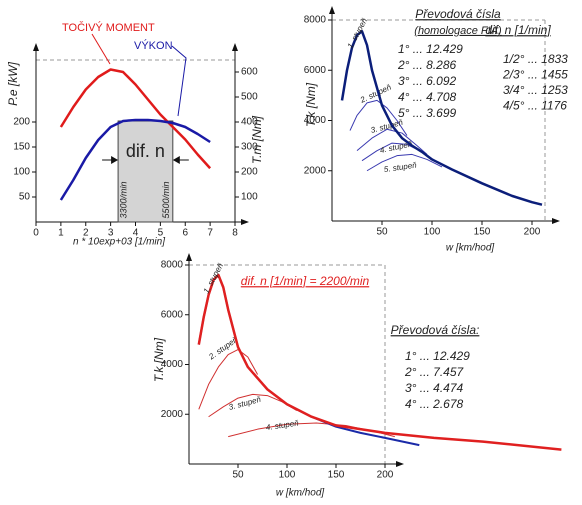 This screenshot has height=505, width=582. Describe the element at coordinates (400, 167) in the screenshot. I see `series-label: 5. stupeň` at that location.